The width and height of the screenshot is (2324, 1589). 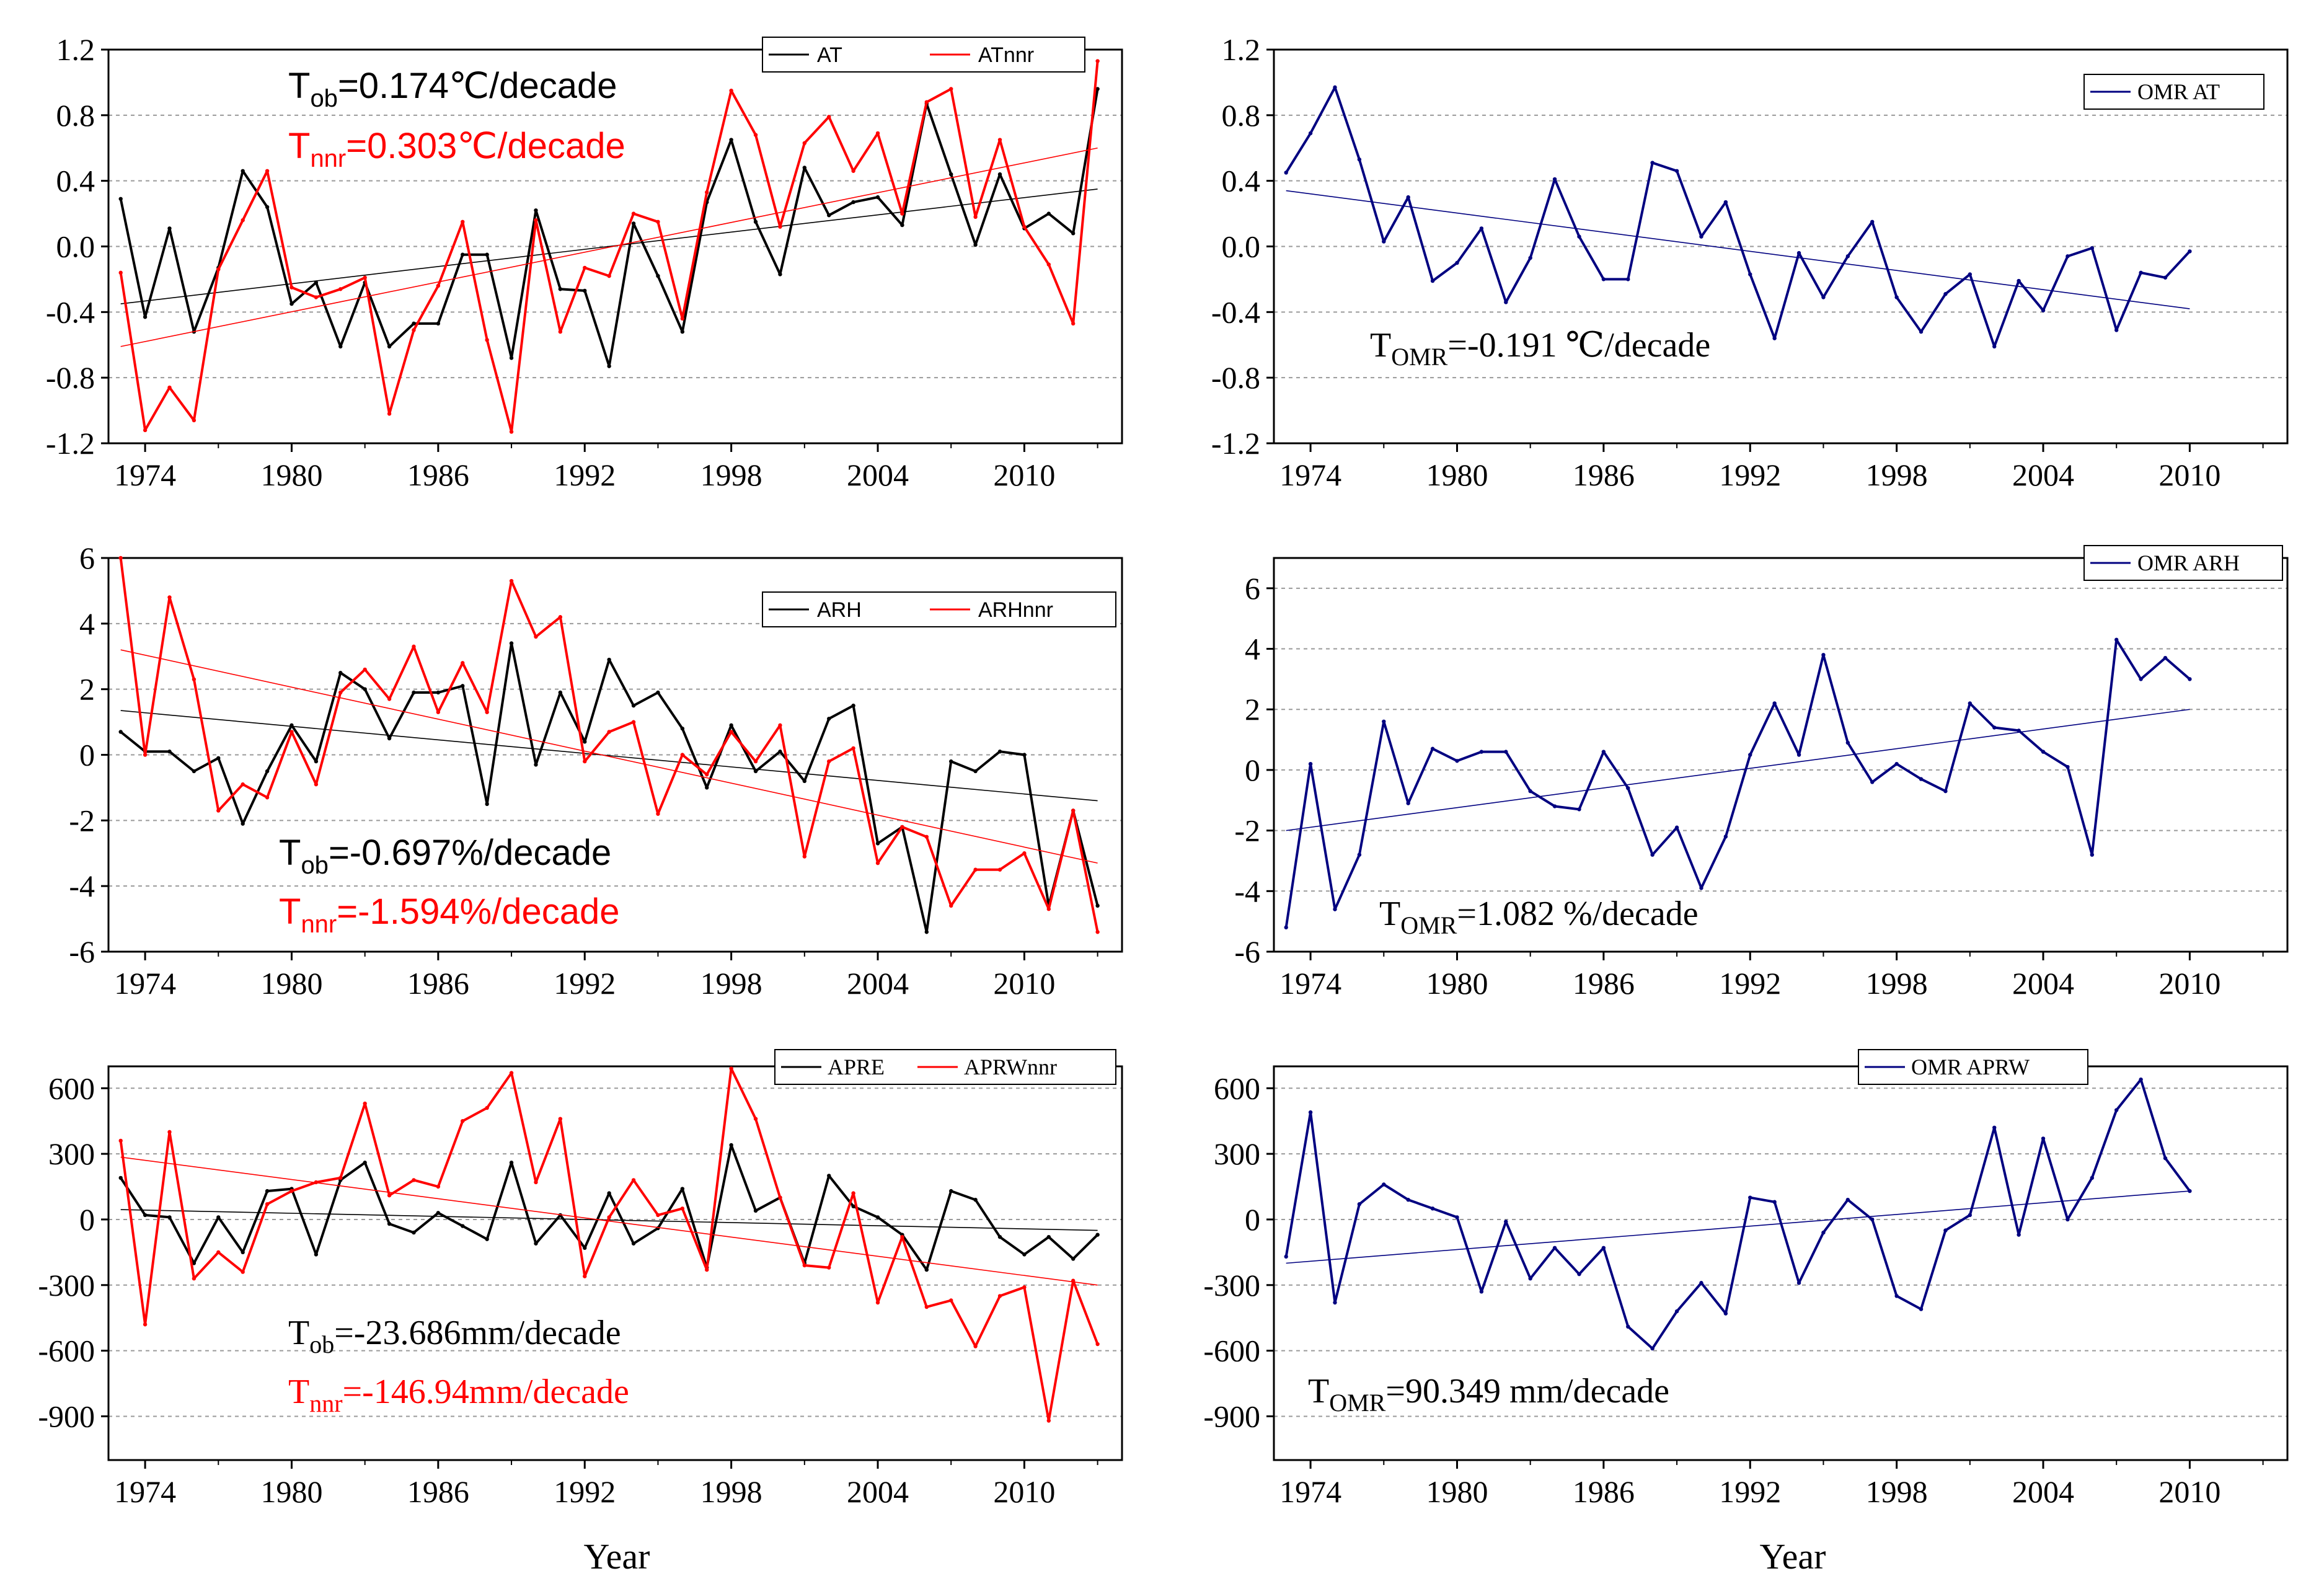 What do you see at coordinates (878, 983) in the screenshot?
I see `x-tick-label: 2004` at bounding box center [878, 983].